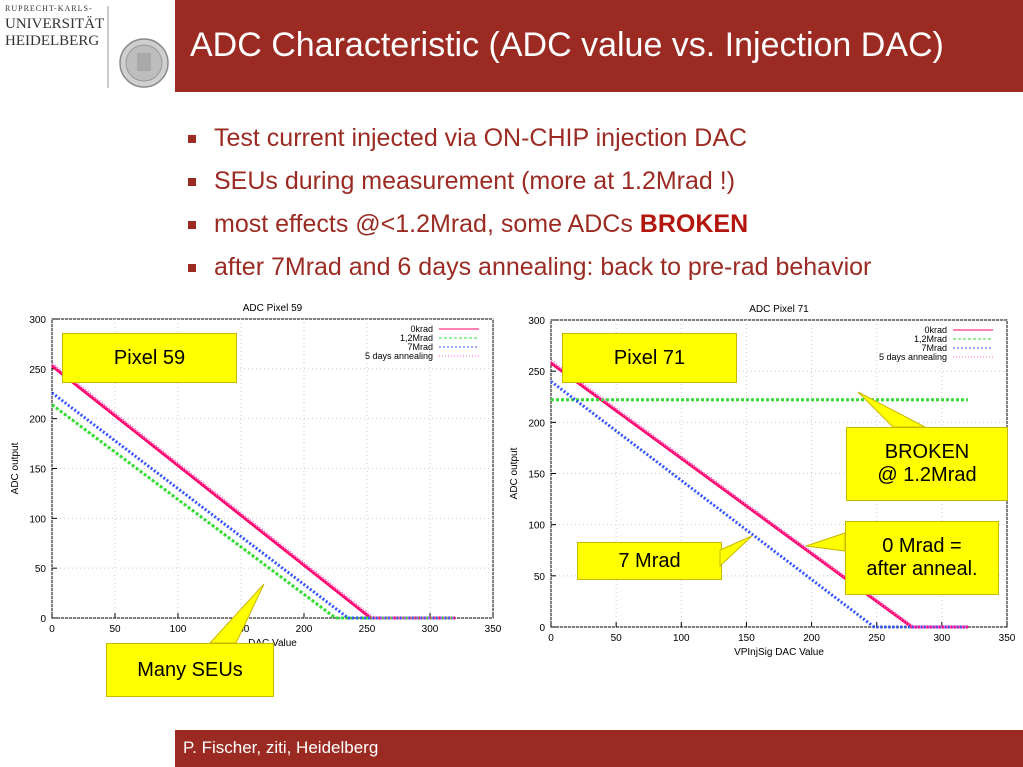  I want to click on bullet-item: most effects @<1.2Mrad, some ADCs BROKEN, so click(529, 231).